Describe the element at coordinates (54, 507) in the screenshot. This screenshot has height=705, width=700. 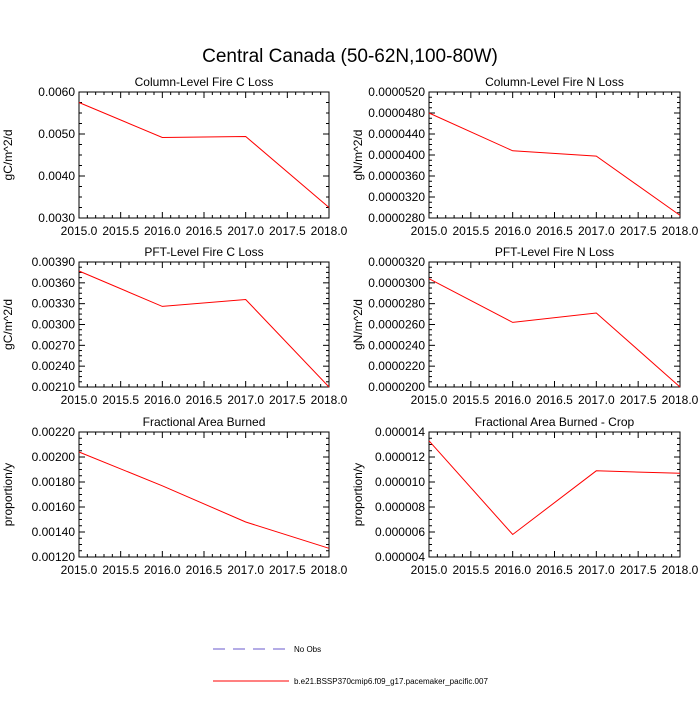
I see `y-tick-label: 0.00160` at that location.